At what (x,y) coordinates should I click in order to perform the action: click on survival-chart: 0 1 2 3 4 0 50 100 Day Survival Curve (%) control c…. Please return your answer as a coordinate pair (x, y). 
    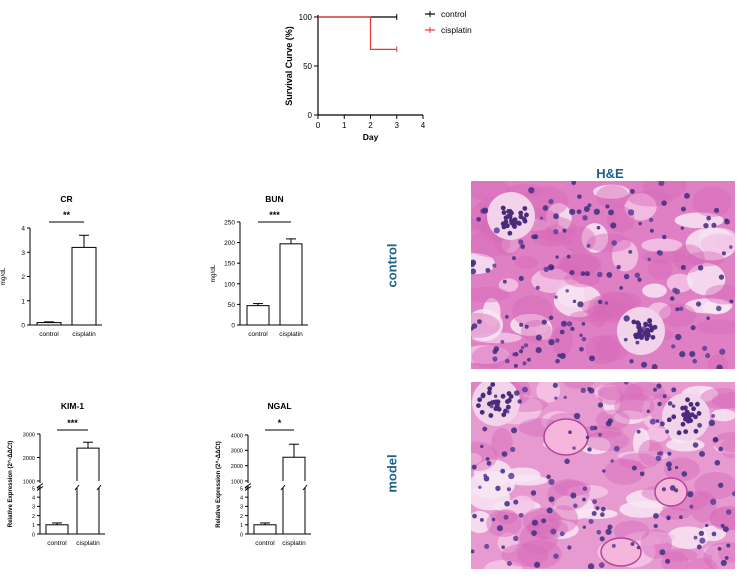
    Looking at the image, I should click on (378, 75).